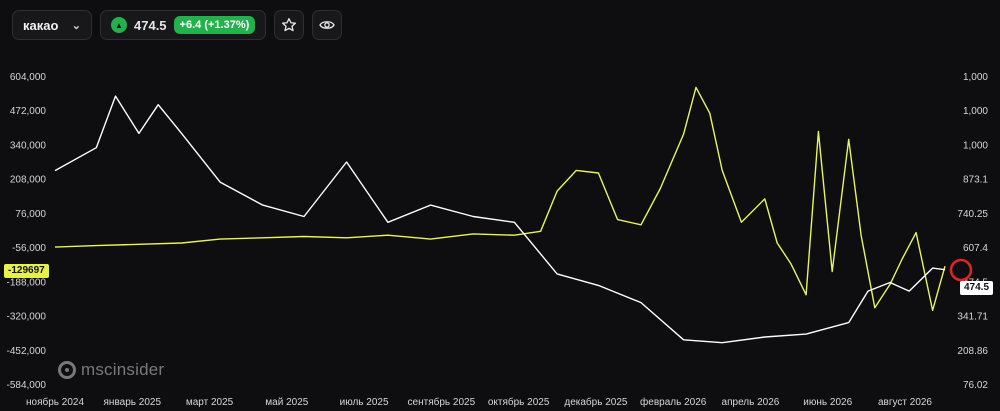 This screenshot has width=1000, height=411. I want to click on x-tick-label: сентябрь 2025, so click(442, 402).